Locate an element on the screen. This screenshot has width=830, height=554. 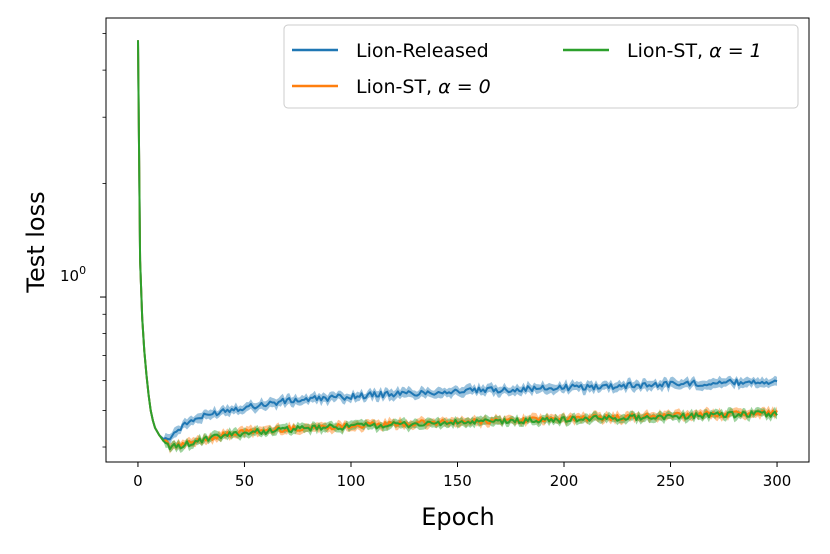
y-tick-base: 10 is located at coordinates (69, 276).